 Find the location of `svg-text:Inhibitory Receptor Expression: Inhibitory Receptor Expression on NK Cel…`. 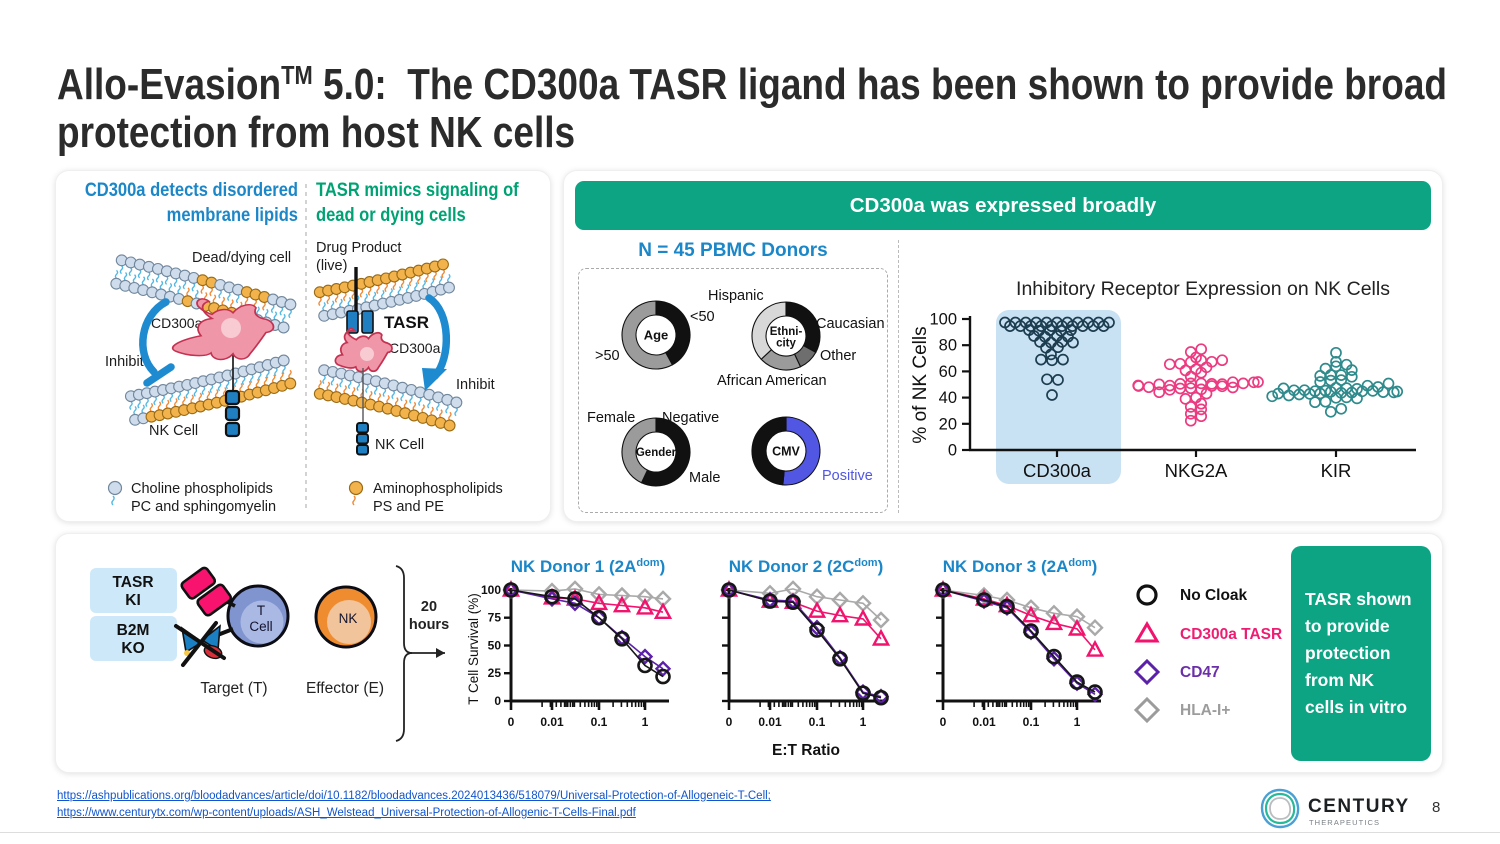

svg-text:Inhibitory Receptor Expression: Inhibitory Receptor Expression on NK Cel… is located at coordinates (1203, 289).